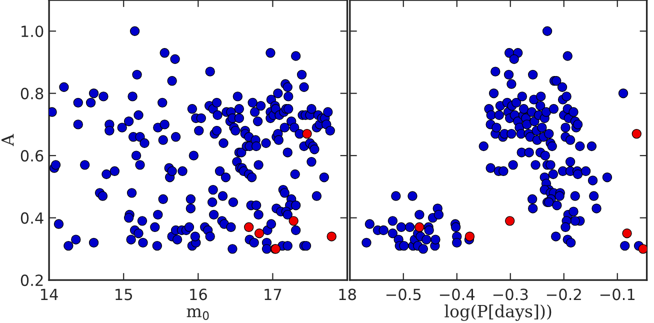 The width and height of the screenshot is (654, 323). What do you see at coordinates (510, 294) in the screenshot?
I see `x-tick-label: −0.3` at bounding box center [510, 294].